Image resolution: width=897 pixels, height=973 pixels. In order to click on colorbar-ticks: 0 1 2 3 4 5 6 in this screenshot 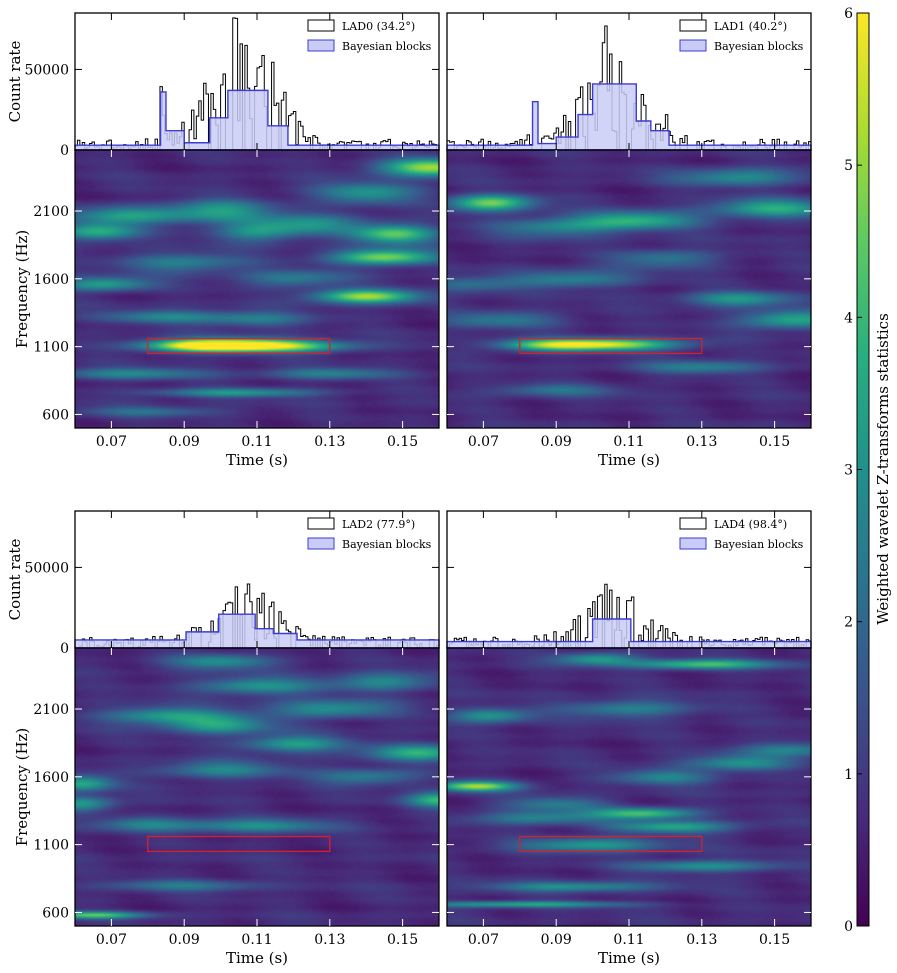, I will do `click(853, 470)`.